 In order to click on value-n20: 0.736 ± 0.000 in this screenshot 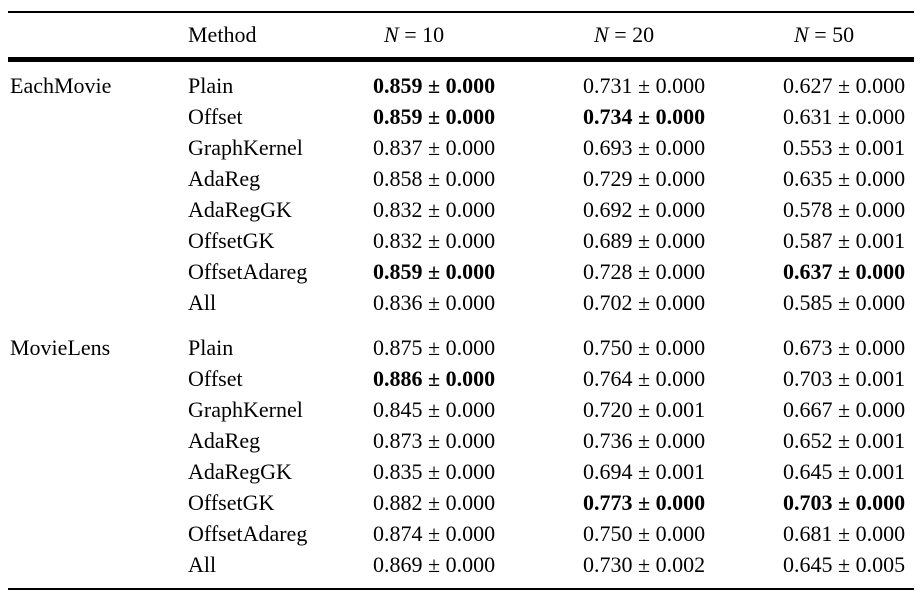, I will do `click(644, 440)`.